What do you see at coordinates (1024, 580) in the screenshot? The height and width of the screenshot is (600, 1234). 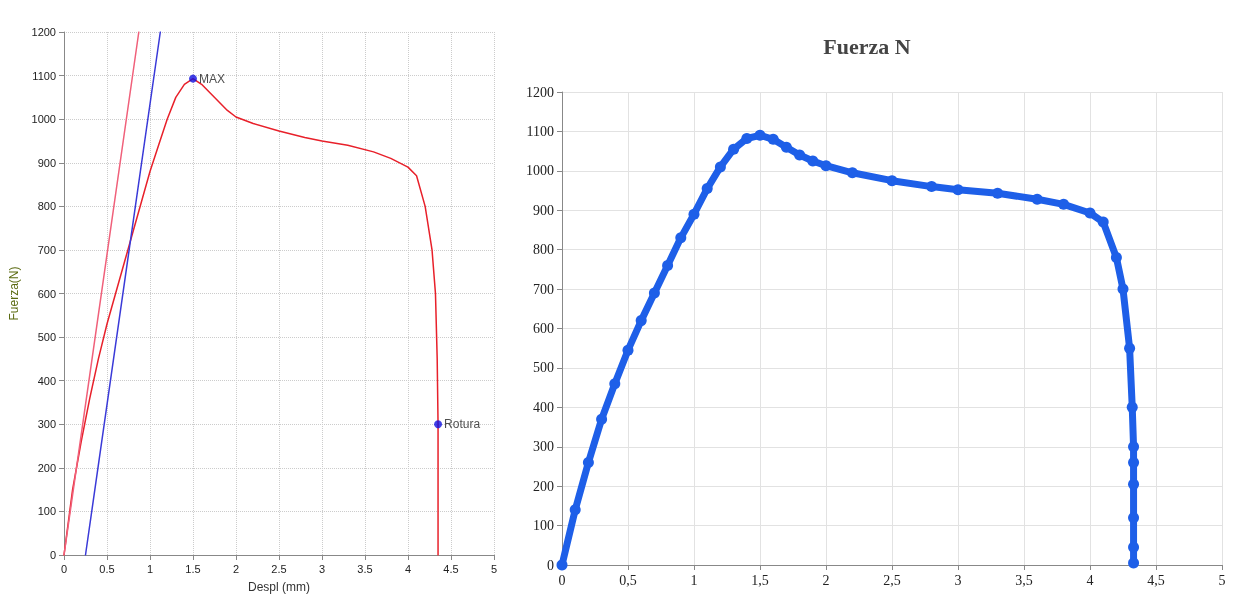 I see `x-tick-label: 3,5` at bounding box center [1024, 580].